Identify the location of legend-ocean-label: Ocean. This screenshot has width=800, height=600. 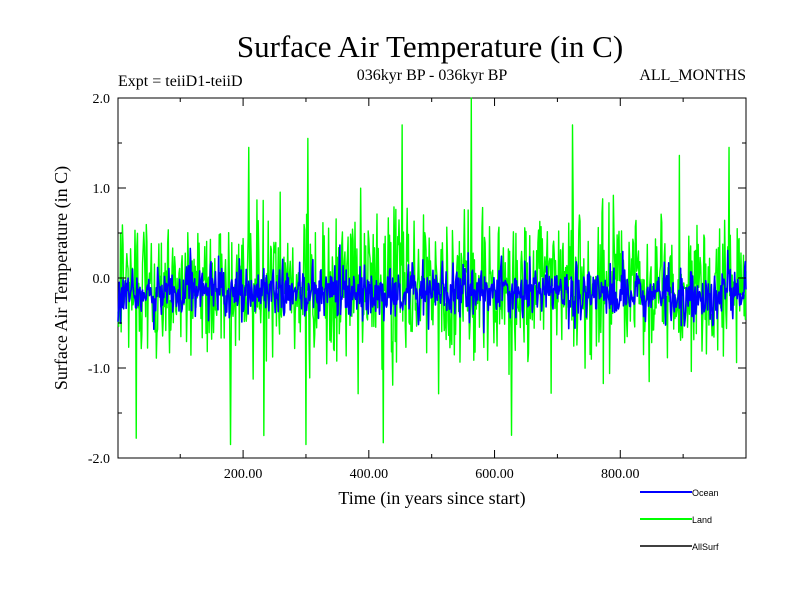
(705, 493).